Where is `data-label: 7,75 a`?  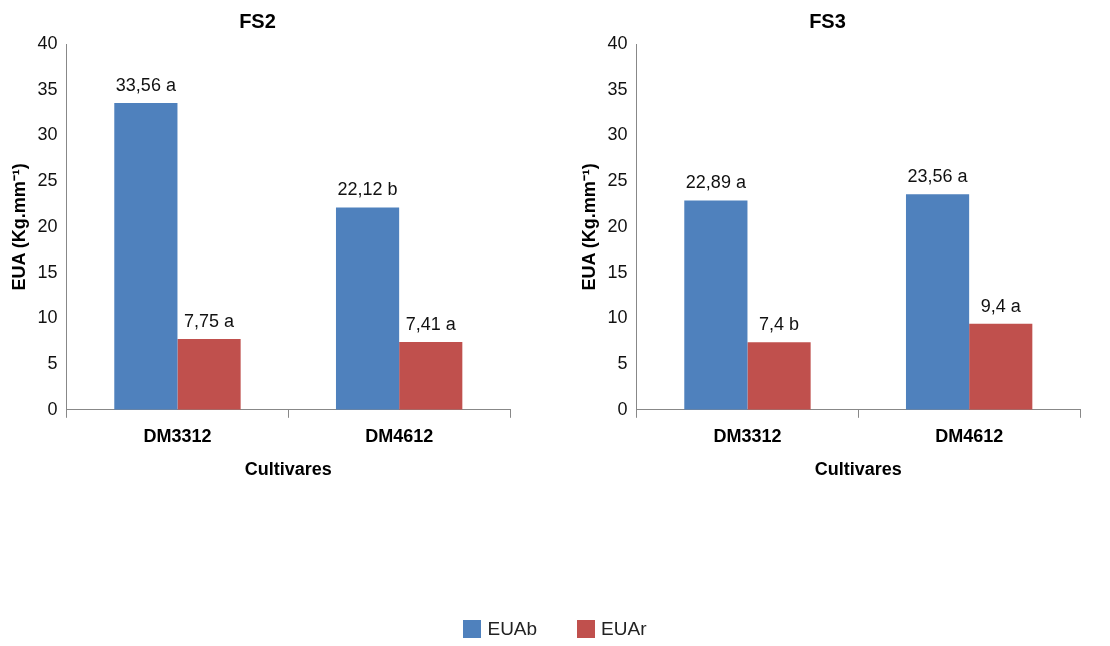 data-label: 7,75 a is located at coordinates (210, 320).